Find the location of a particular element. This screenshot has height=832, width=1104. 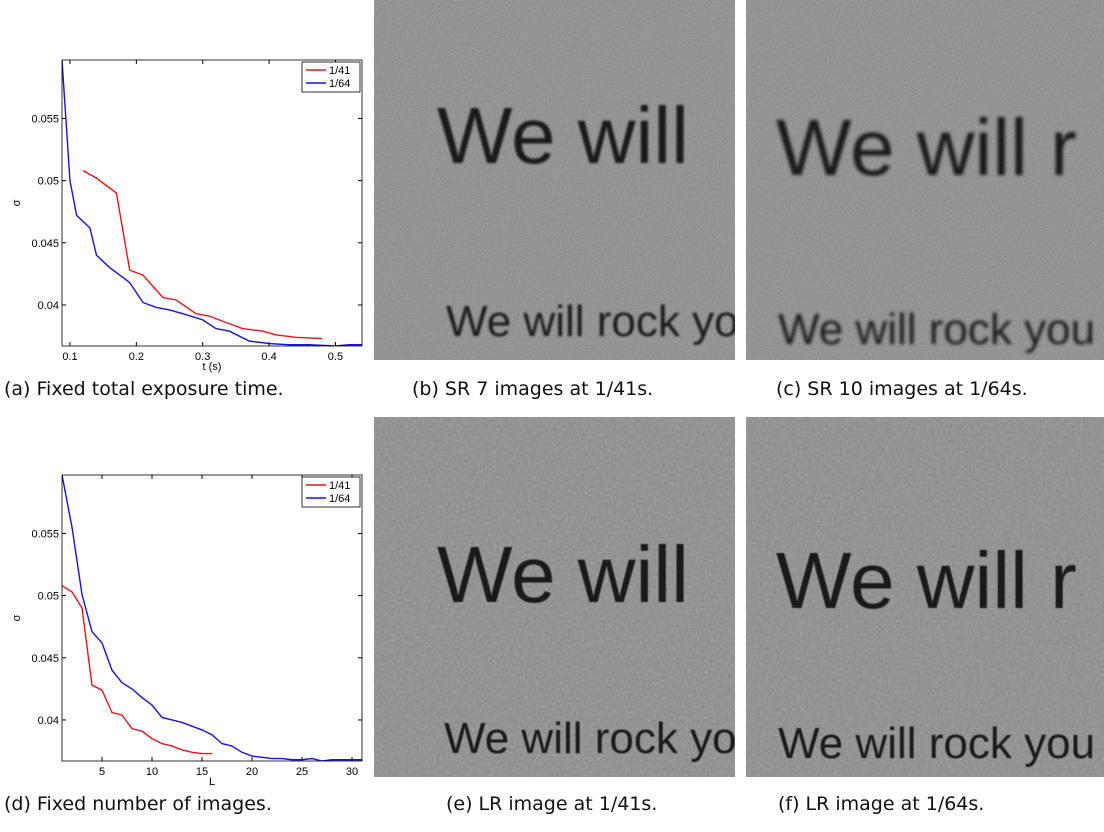

caption: (e) LR image at 1/41s. is located at coordinates (552, 804).